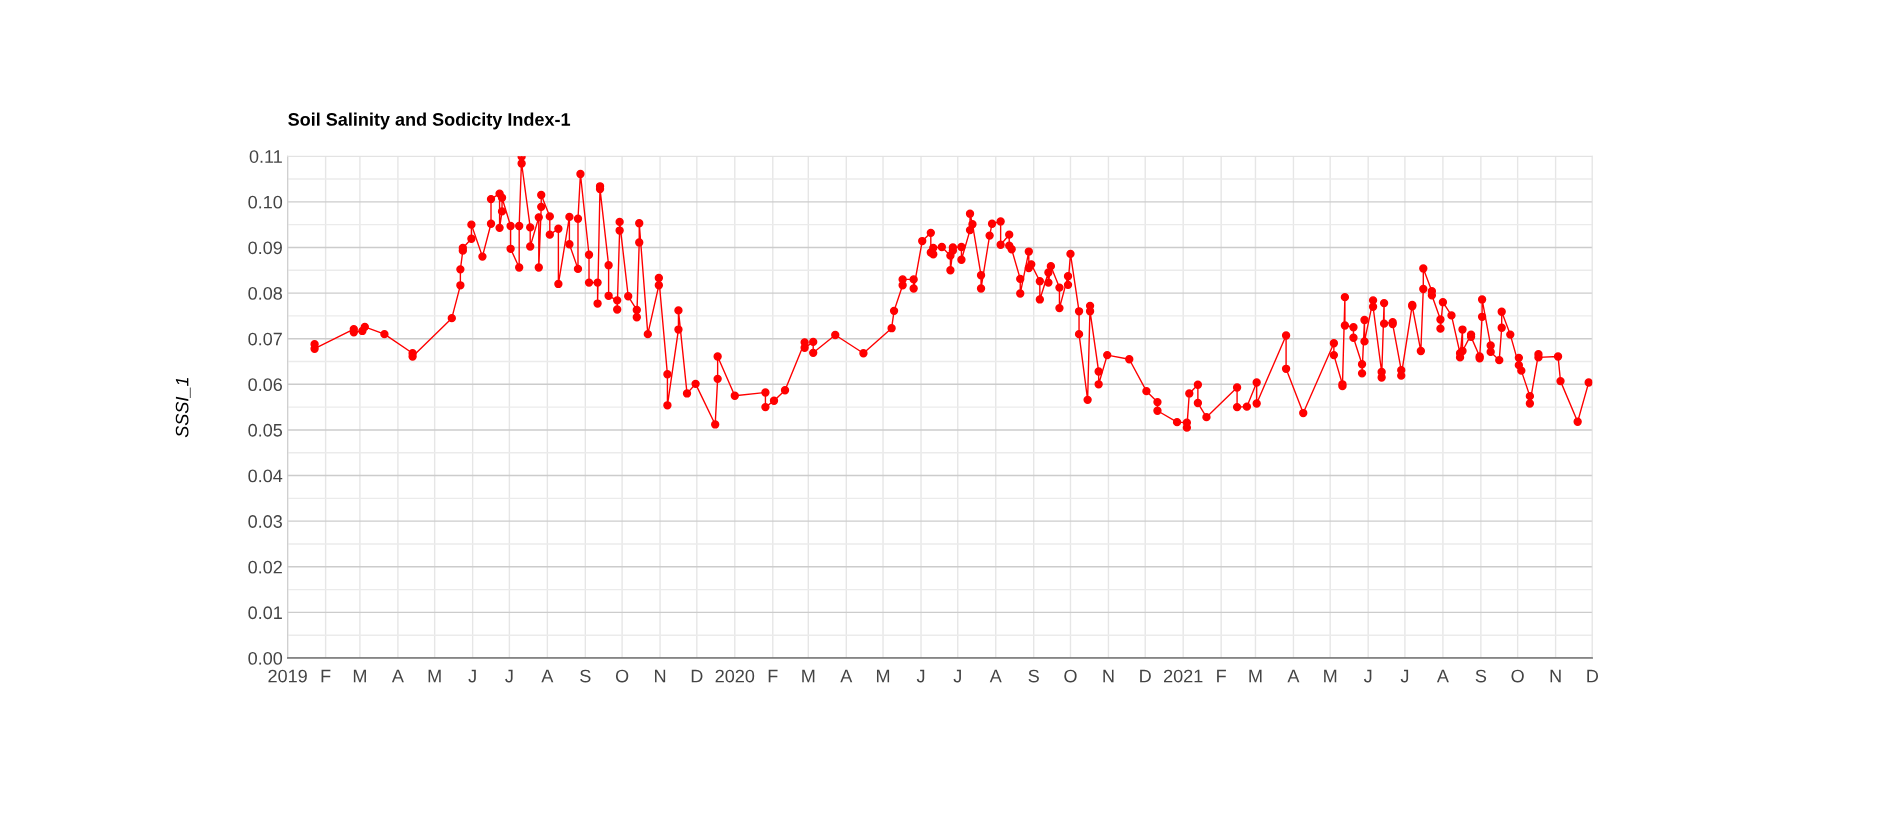  I want to click on x-tick-label: 2020, so click(735, 676).